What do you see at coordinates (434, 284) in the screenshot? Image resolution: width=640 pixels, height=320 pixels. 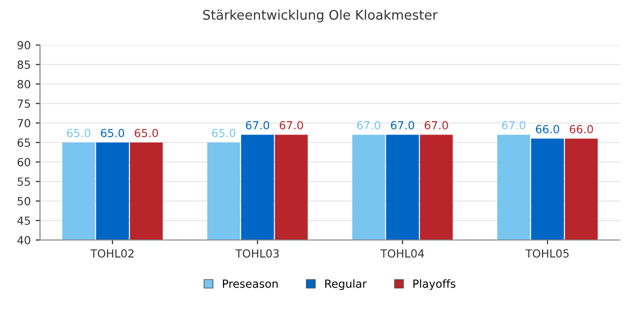 I see `legend-label: Playoffs` at bounding box center [434, 284].